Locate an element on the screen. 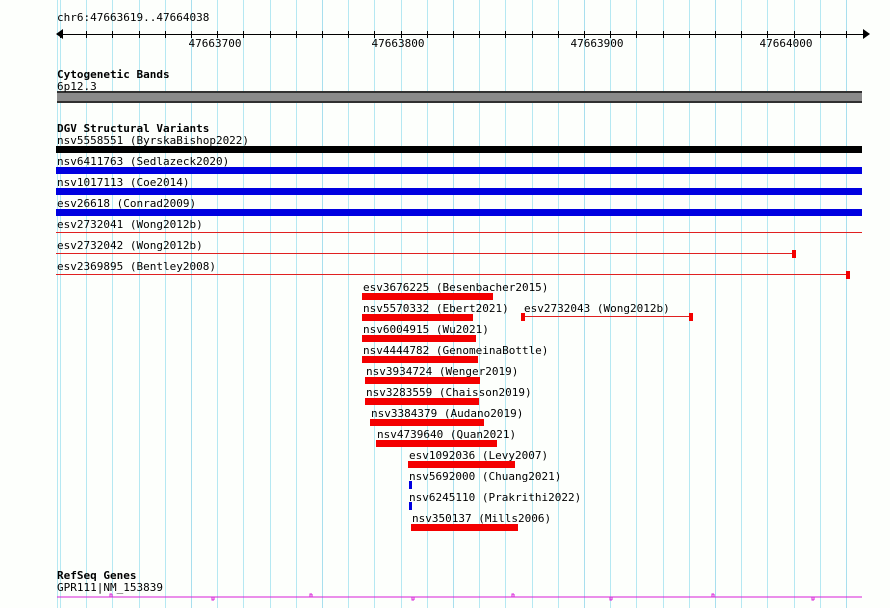 This screenshot has height=608, width=890. gene-model-GPR111|NM_153839 is located at coordinates (445, 597).